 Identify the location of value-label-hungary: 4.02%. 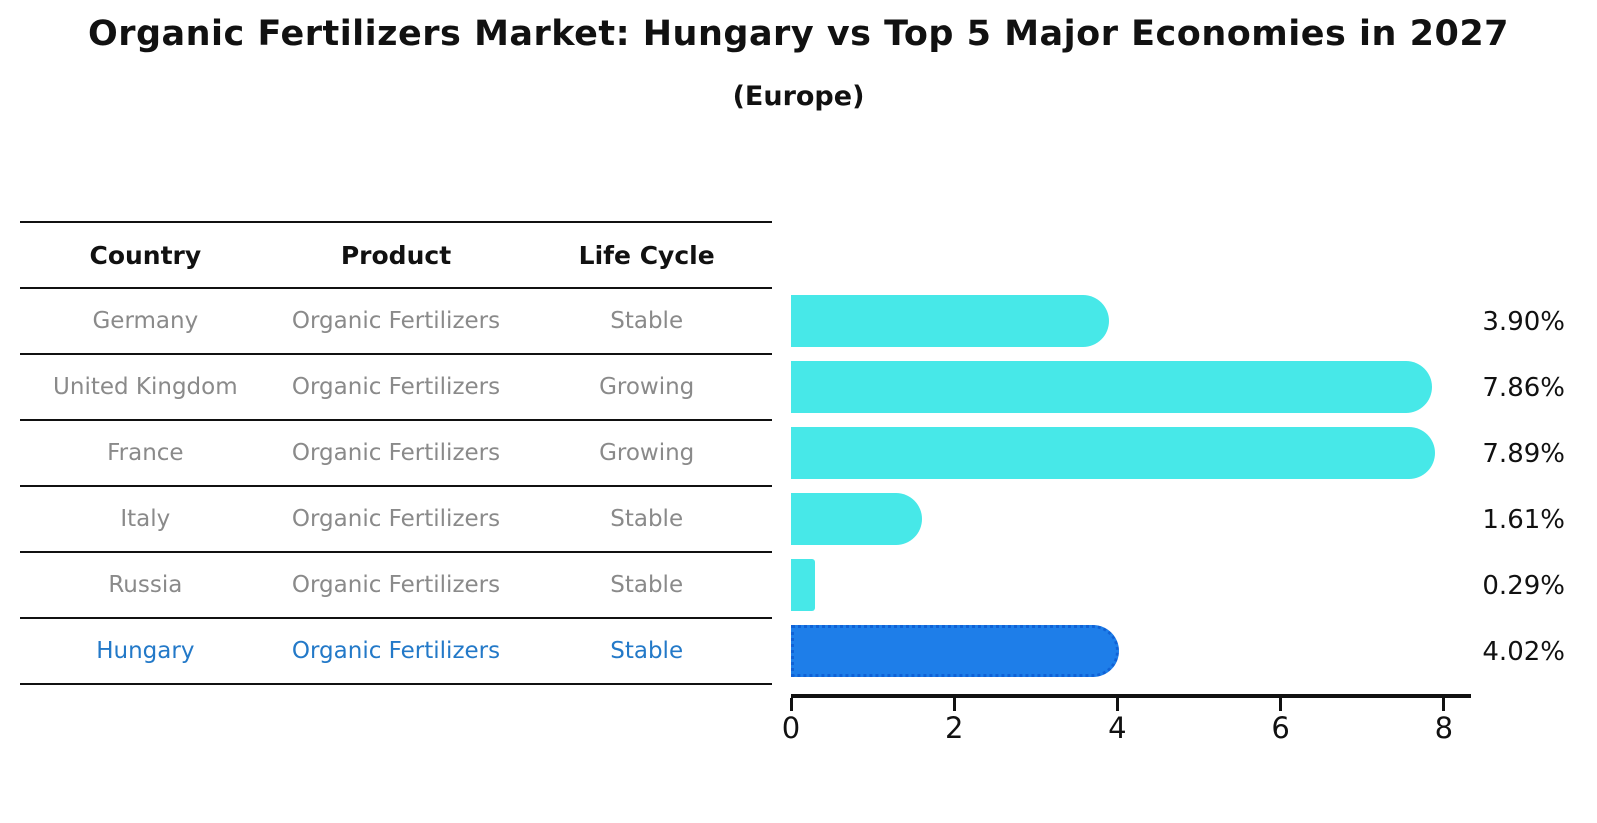
(1523, 652).